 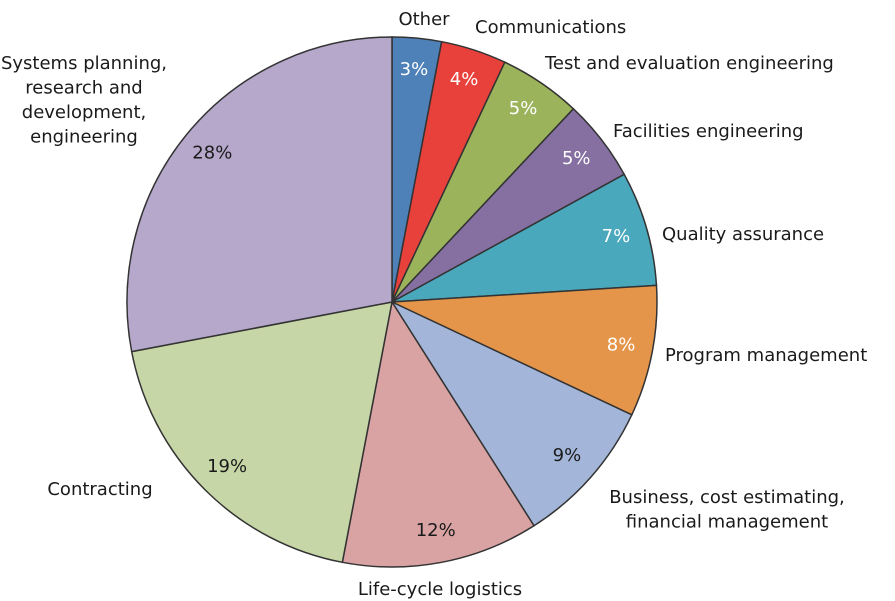 I want to click on category-label: Facilities engineering, so click(x=708, y=131).